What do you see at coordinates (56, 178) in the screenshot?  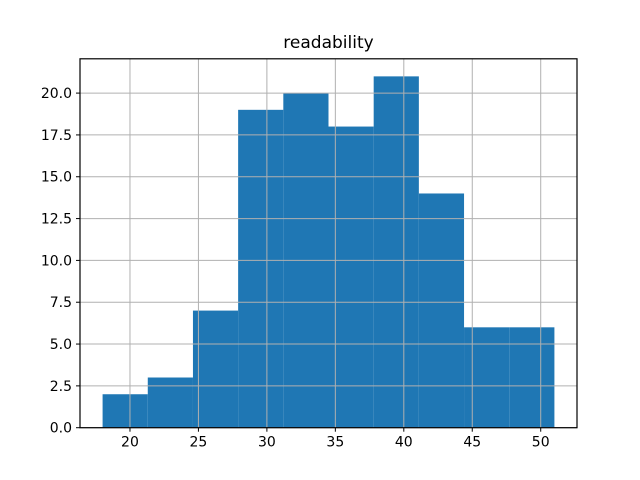 I see `y-tick-label: 15.0` at bounding box center [56, 178].